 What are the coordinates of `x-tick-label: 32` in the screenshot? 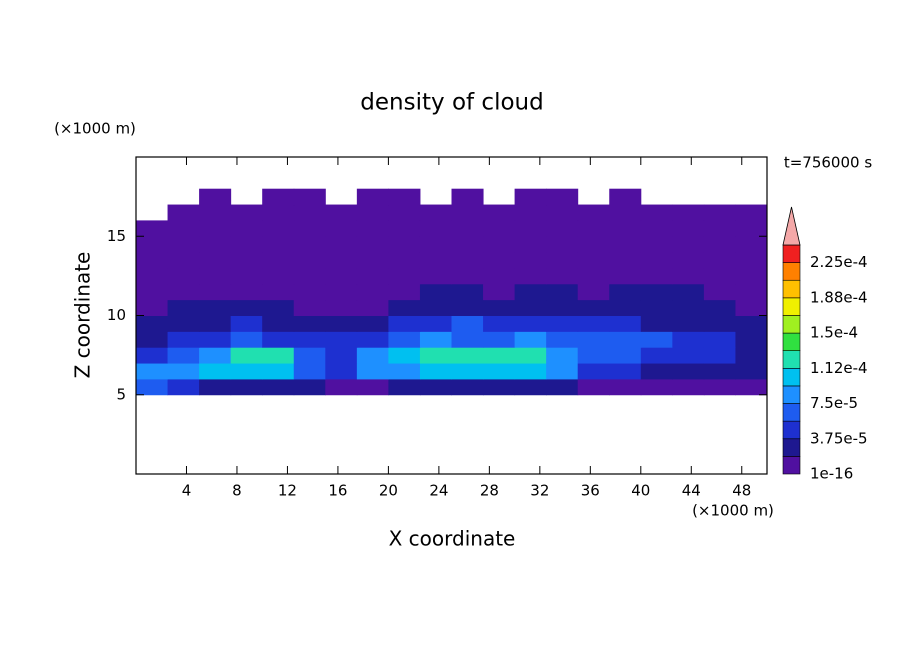 It's located at (539, 491).